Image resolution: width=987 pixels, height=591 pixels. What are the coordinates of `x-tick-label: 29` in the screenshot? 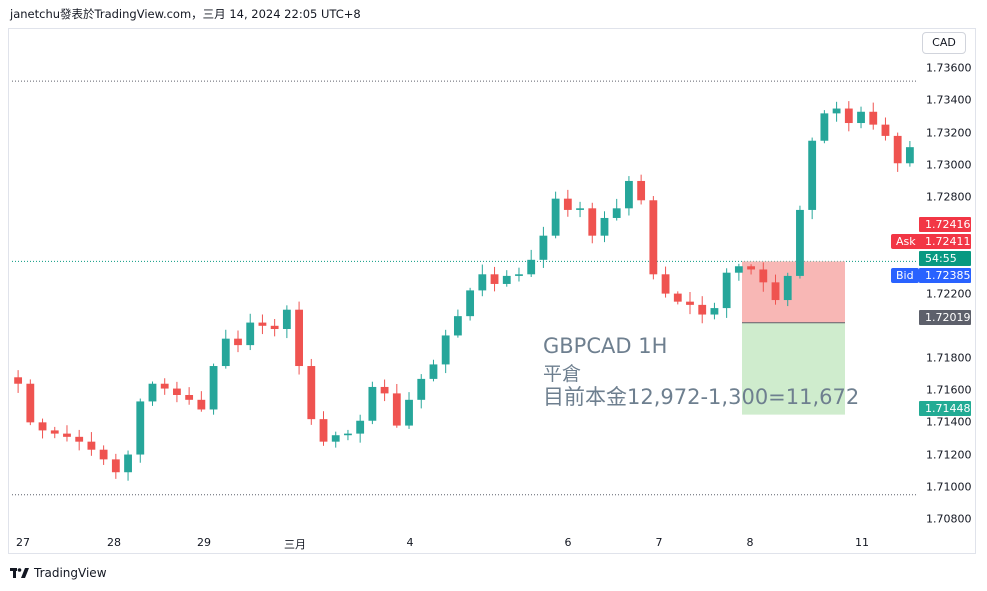 It's located at (204, 542).